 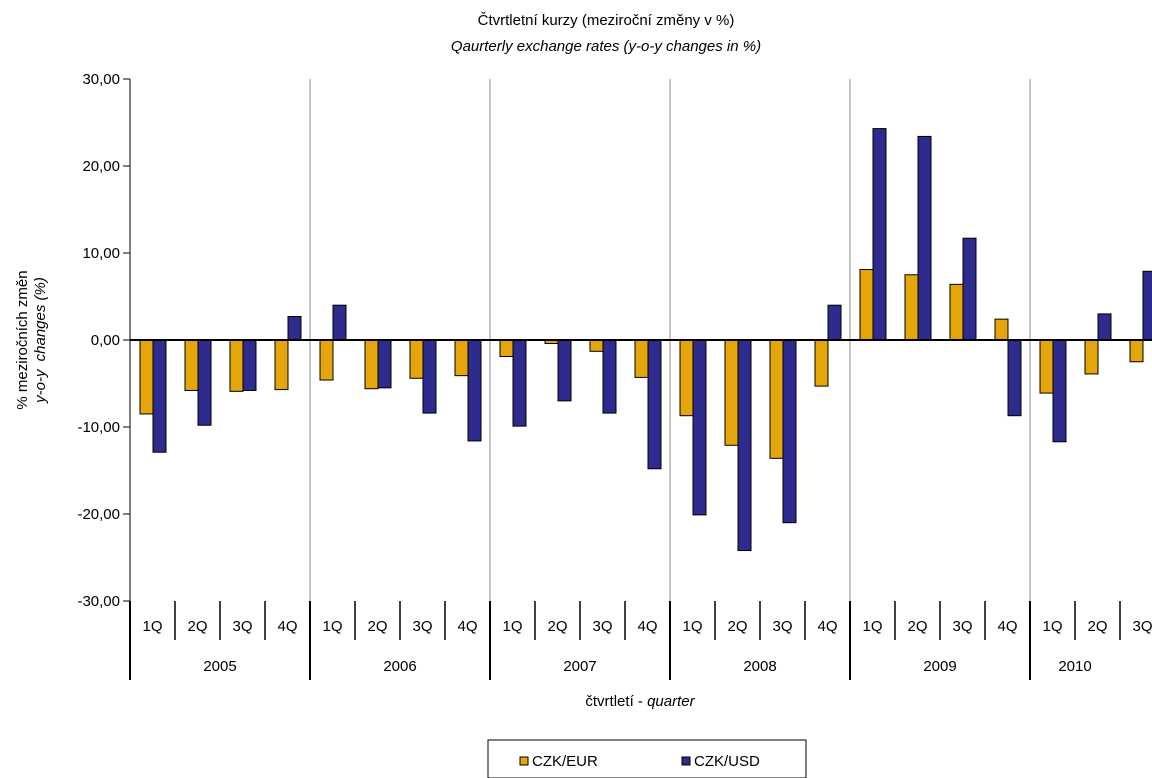 I want to click on legend-swatch-czk-eur, so click(x=524, y=761).